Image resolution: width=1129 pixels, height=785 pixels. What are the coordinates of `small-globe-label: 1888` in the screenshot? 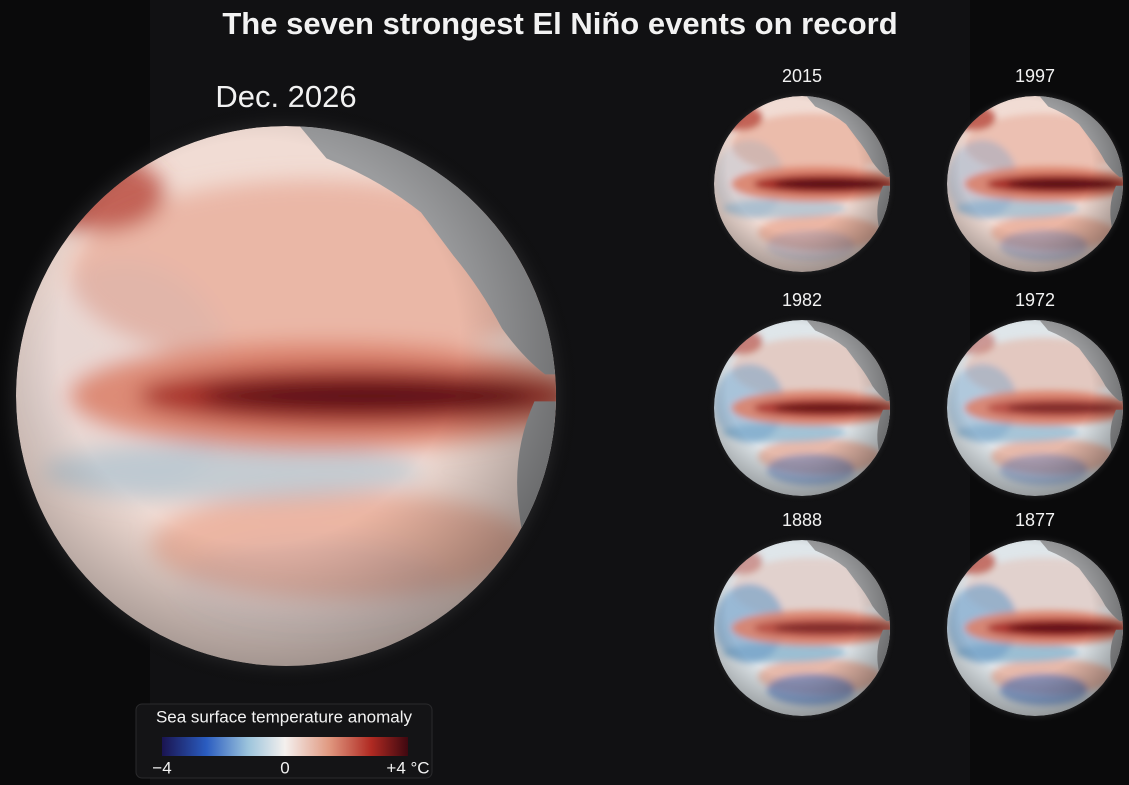 It's located at (802, 520).